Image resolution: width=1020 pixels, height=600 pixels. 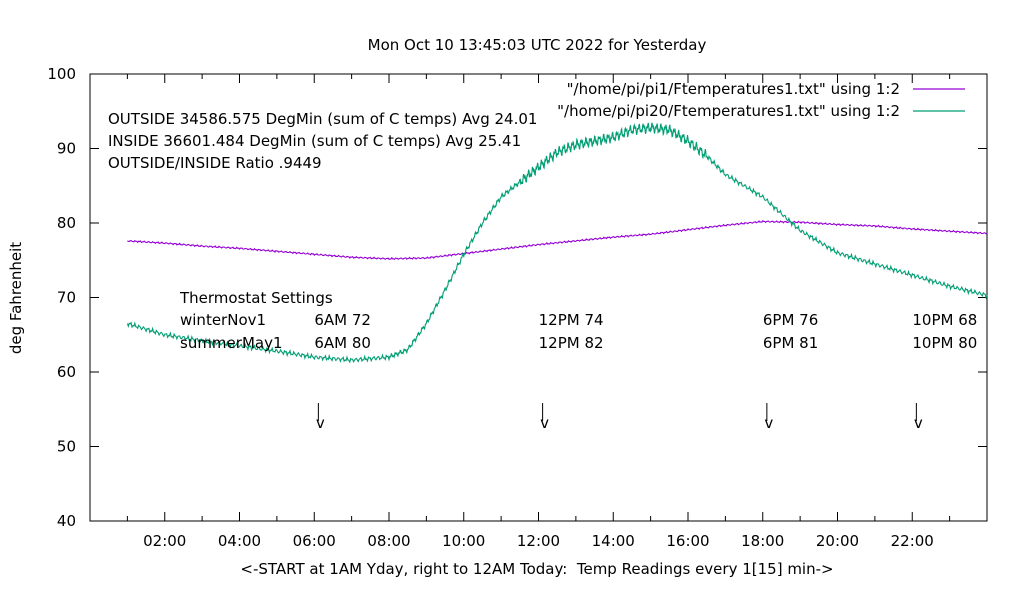 I want to click on x-tick-label: 04:00, so click(x=239, y=541).